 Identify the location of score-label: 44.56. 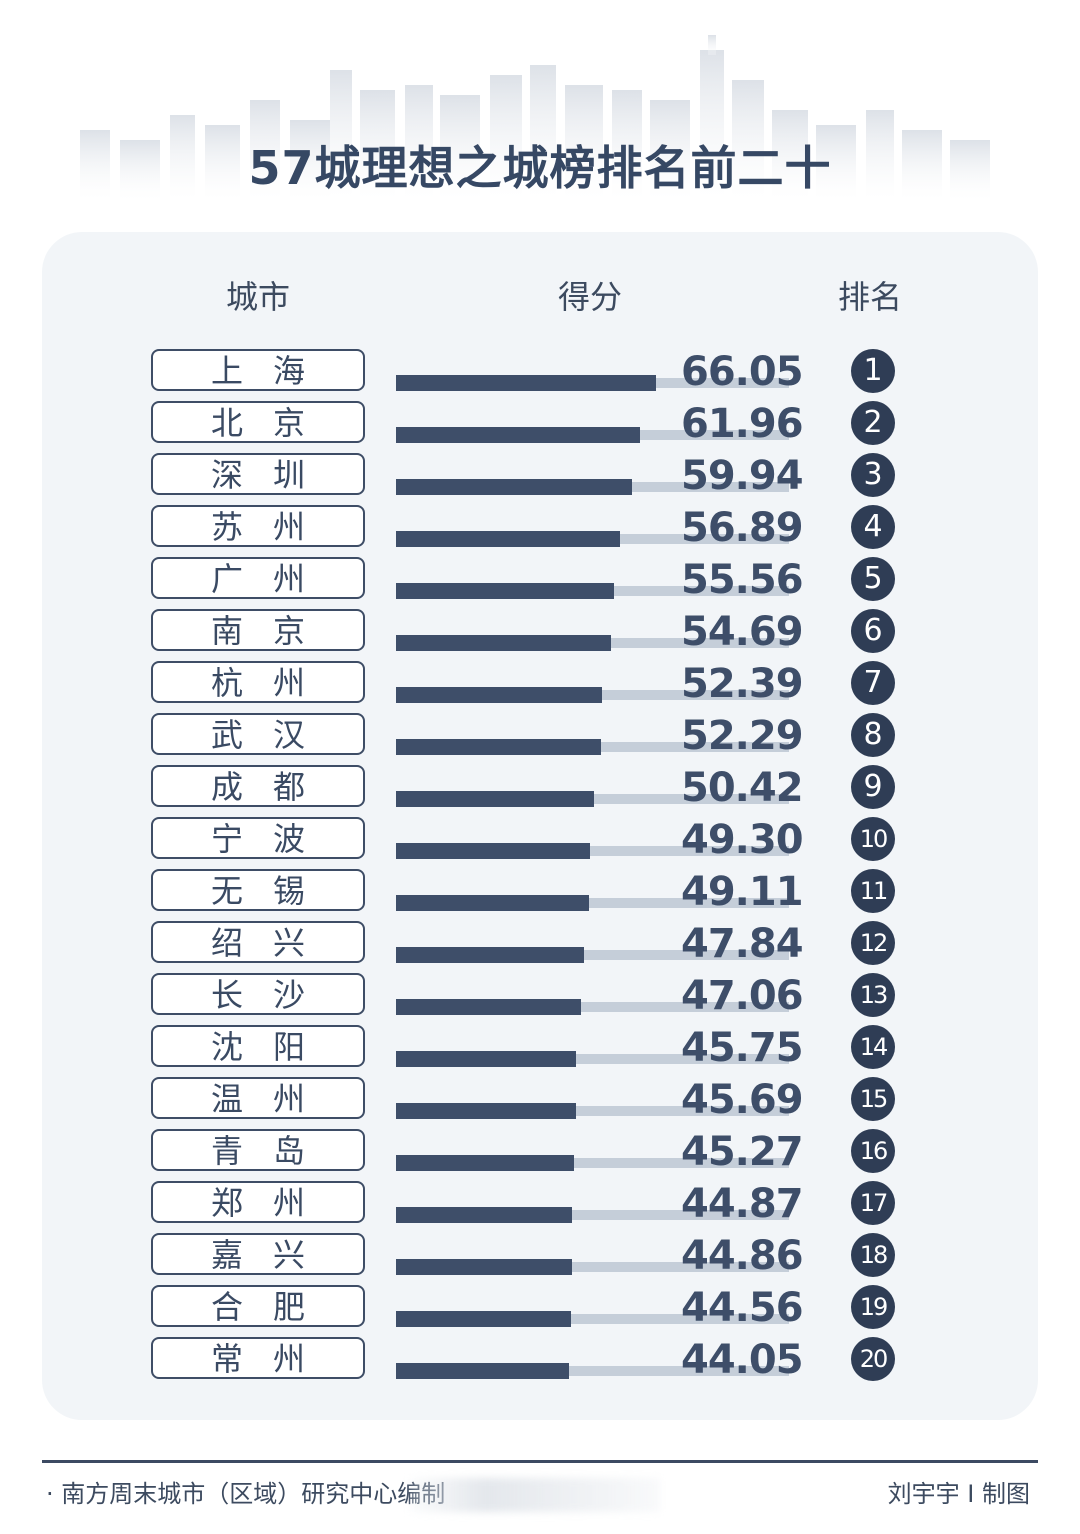
(742, 1308).